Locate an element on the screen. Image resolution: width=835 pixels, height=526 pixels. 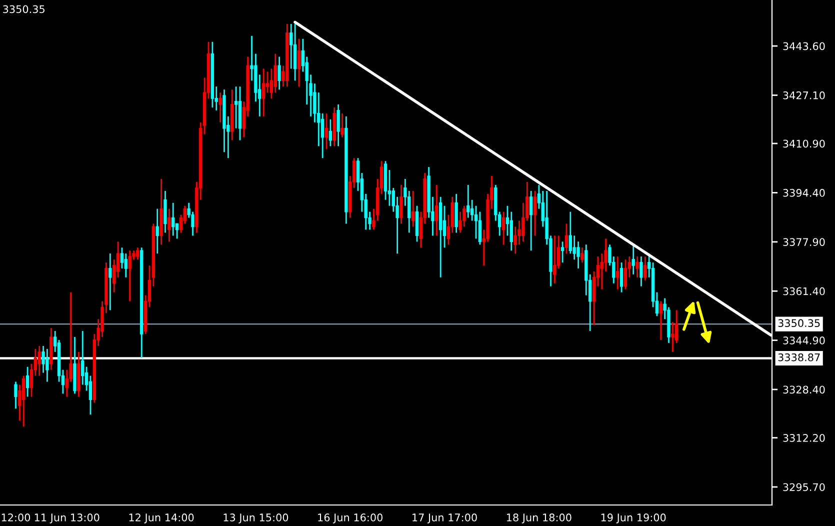
x-tick-label: 18 Jun 18:00 is located at coordinates (539, 519).